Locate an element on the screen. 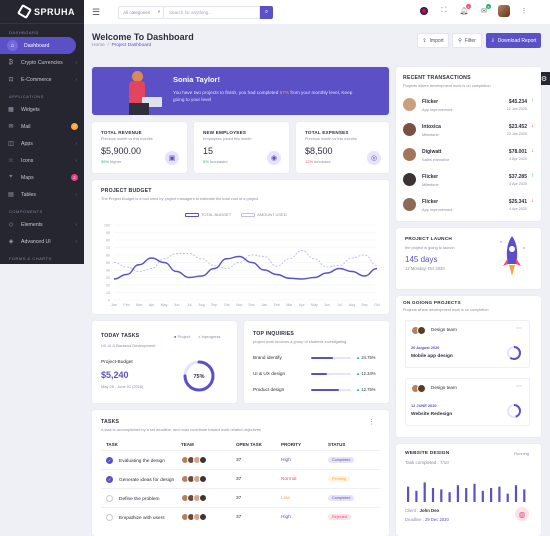  today-legend: ● Project ● Inprogress is located at coordinates (197, 336).